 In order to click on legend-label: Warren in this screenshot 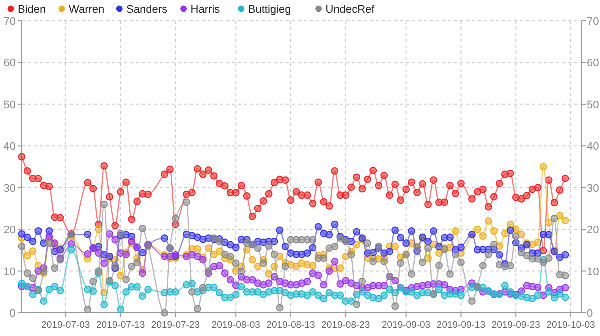, I will do `click(87, 10)`.